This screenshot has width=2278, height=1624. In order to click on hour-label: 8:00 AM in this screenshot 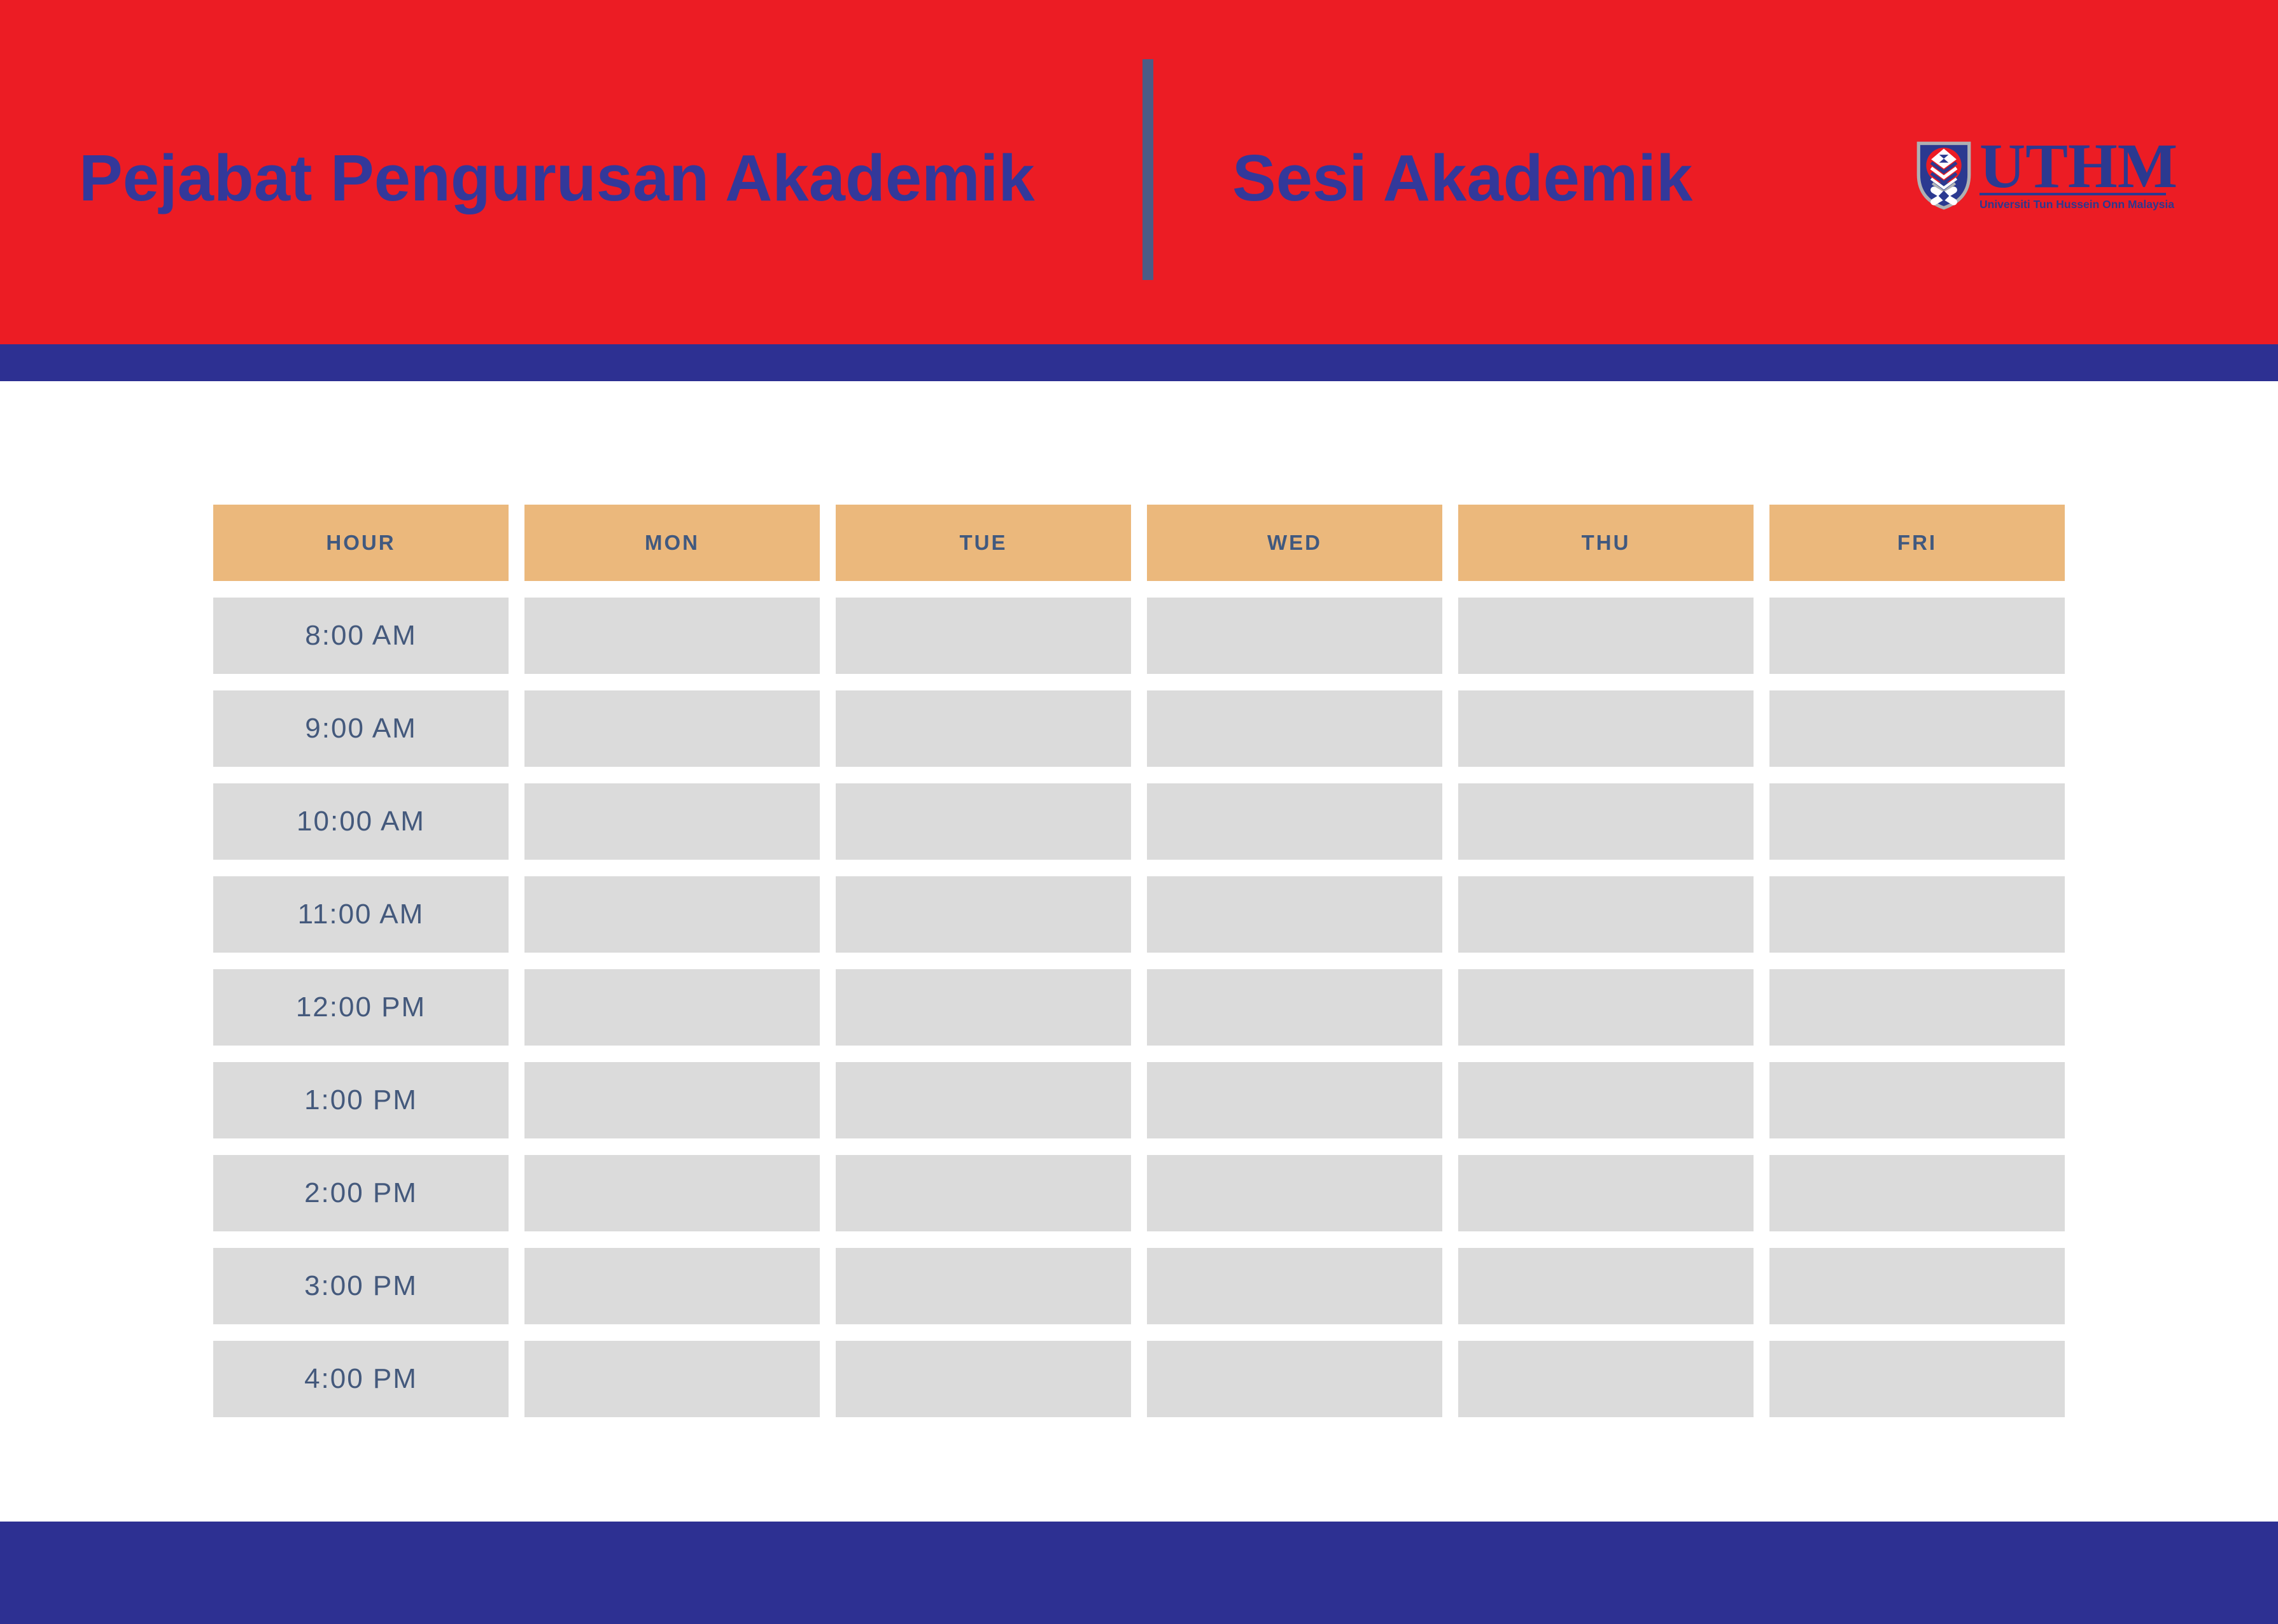, I will do `click(361, 636)`.